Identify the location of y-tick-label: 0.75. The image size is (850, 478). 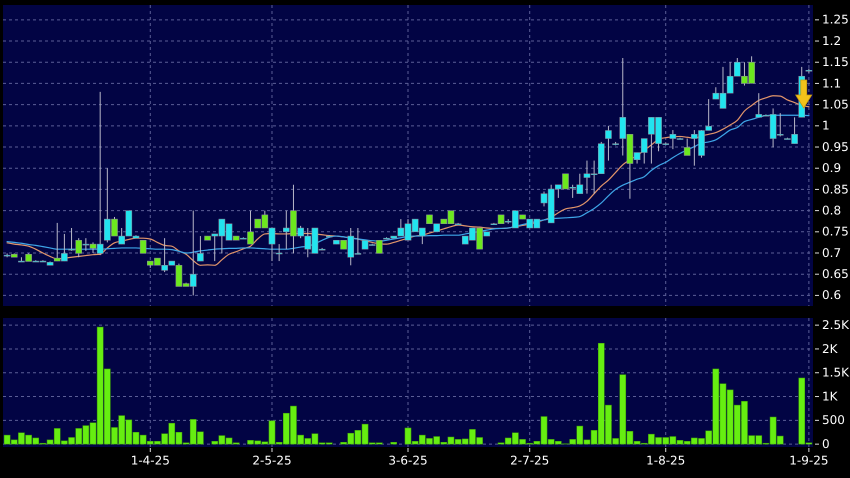
(835, 231).